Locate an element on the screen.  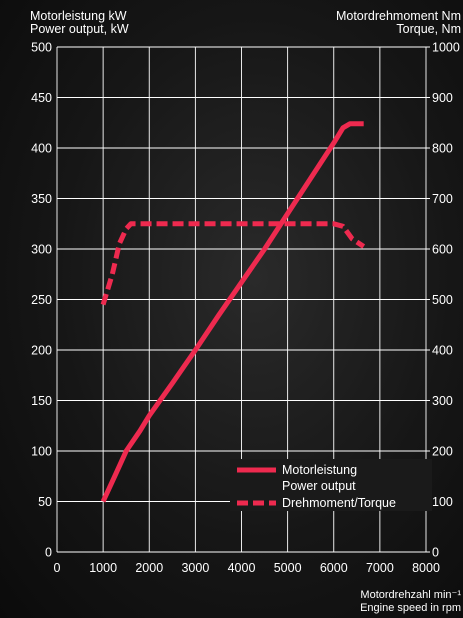
x-tick-label: 0 is located at coordinates (57, 568).